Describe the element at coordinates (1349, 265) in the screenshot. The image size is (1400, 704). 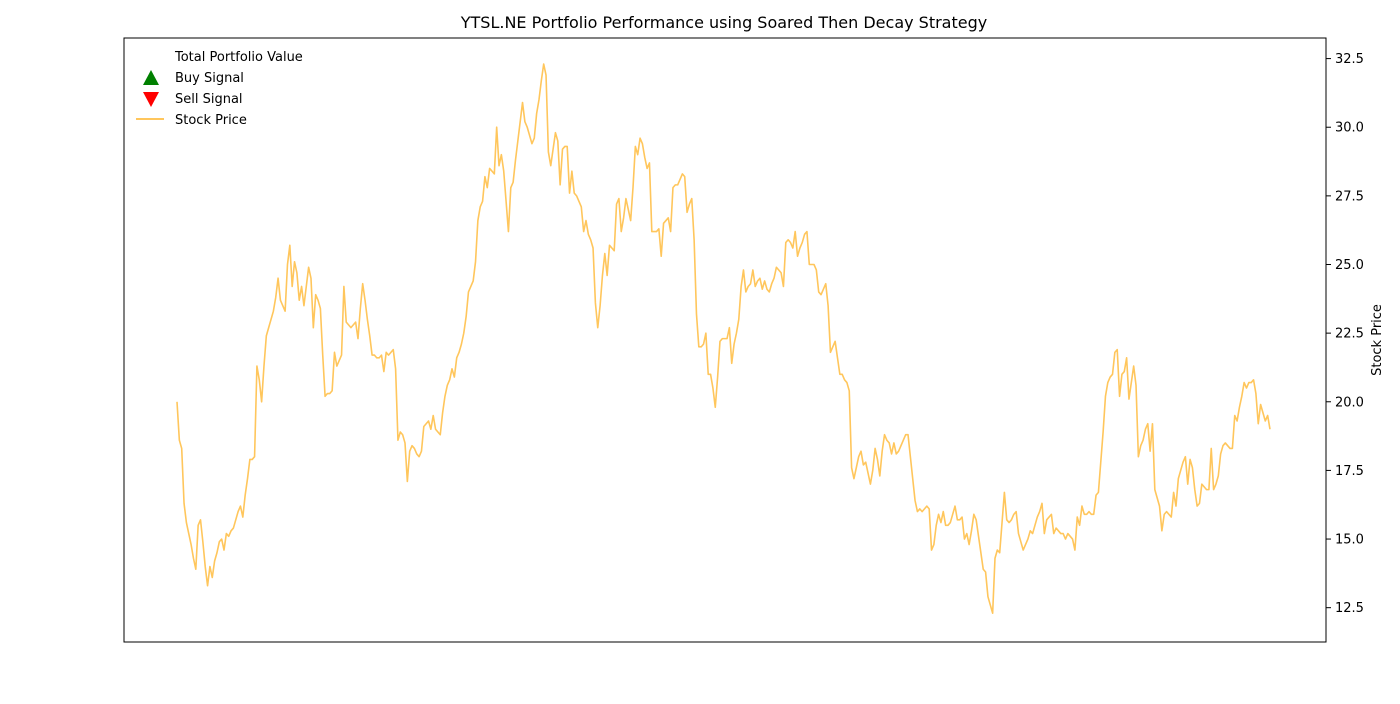
I see `y-tick-label: 25.0` at that location.